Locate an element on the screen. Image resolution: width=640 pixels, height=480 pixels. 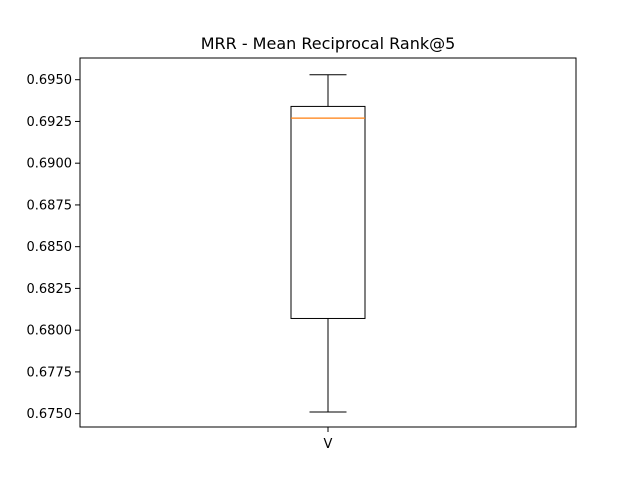
y-tick-label: 0.6775 is located at coordinates (50, 372).